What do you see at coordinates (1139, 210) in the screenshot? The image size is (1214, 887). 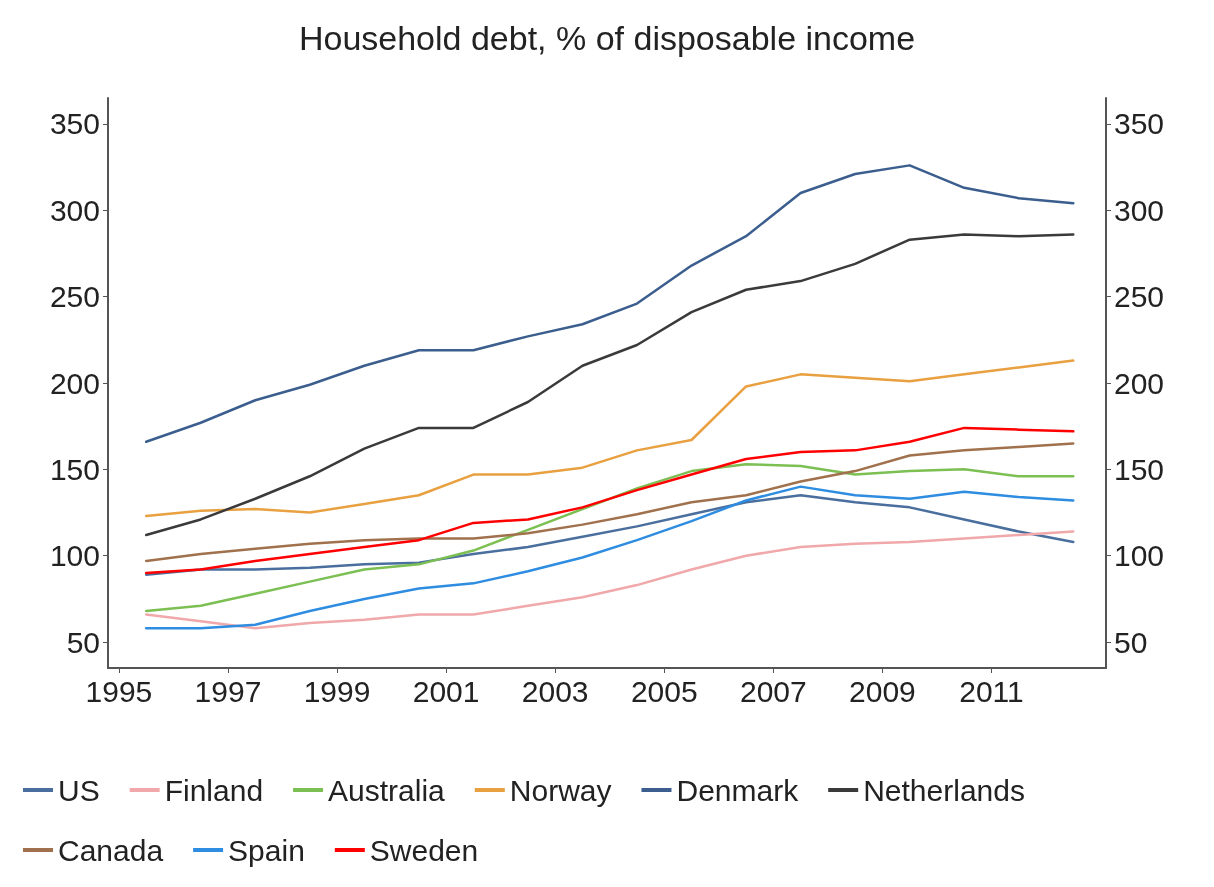 I see `y2-tick-label: 300` at bounding box center [1139, 210].